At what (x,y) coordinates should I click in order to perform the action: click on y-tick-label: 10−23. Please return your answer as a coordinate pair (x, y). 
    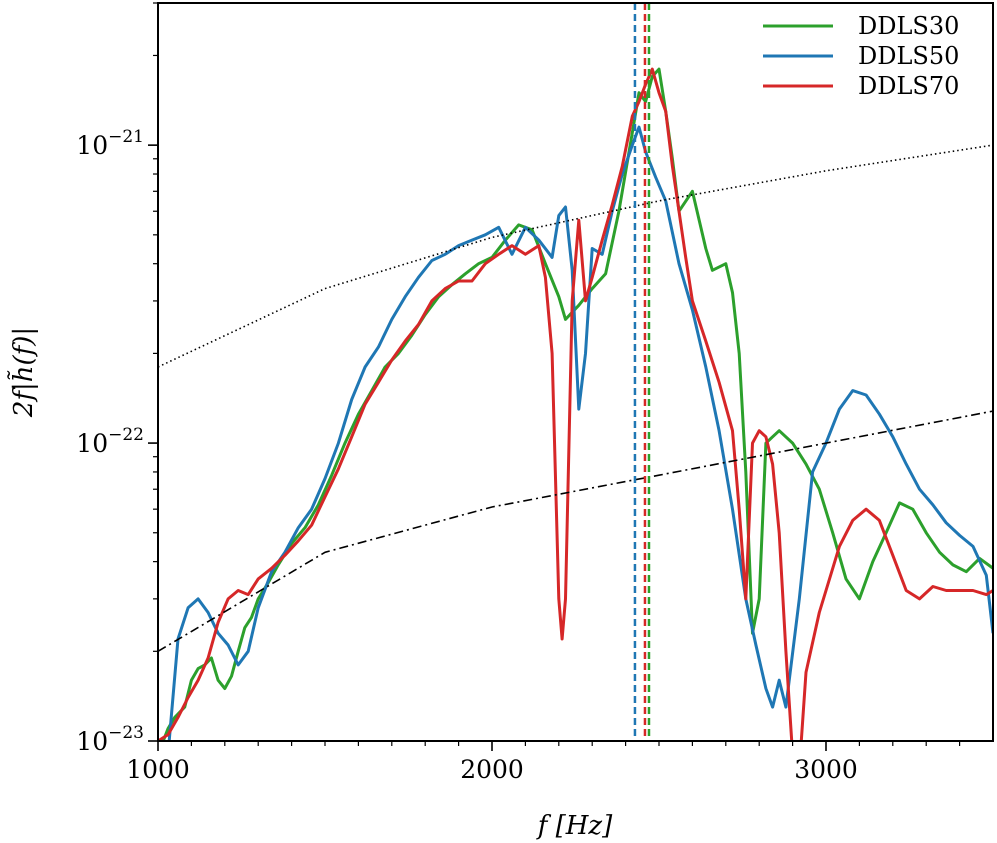
    Looking at the image, I should click on (110, 739).